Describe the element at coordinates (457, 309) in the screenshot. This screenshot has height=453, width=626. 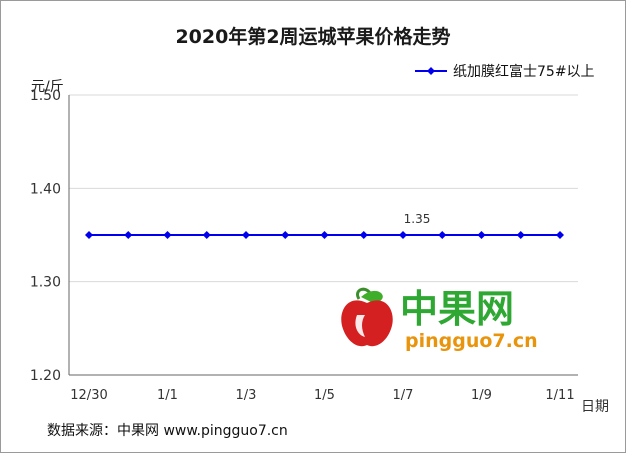
I see `watermark-brand: 中果网` at that location.